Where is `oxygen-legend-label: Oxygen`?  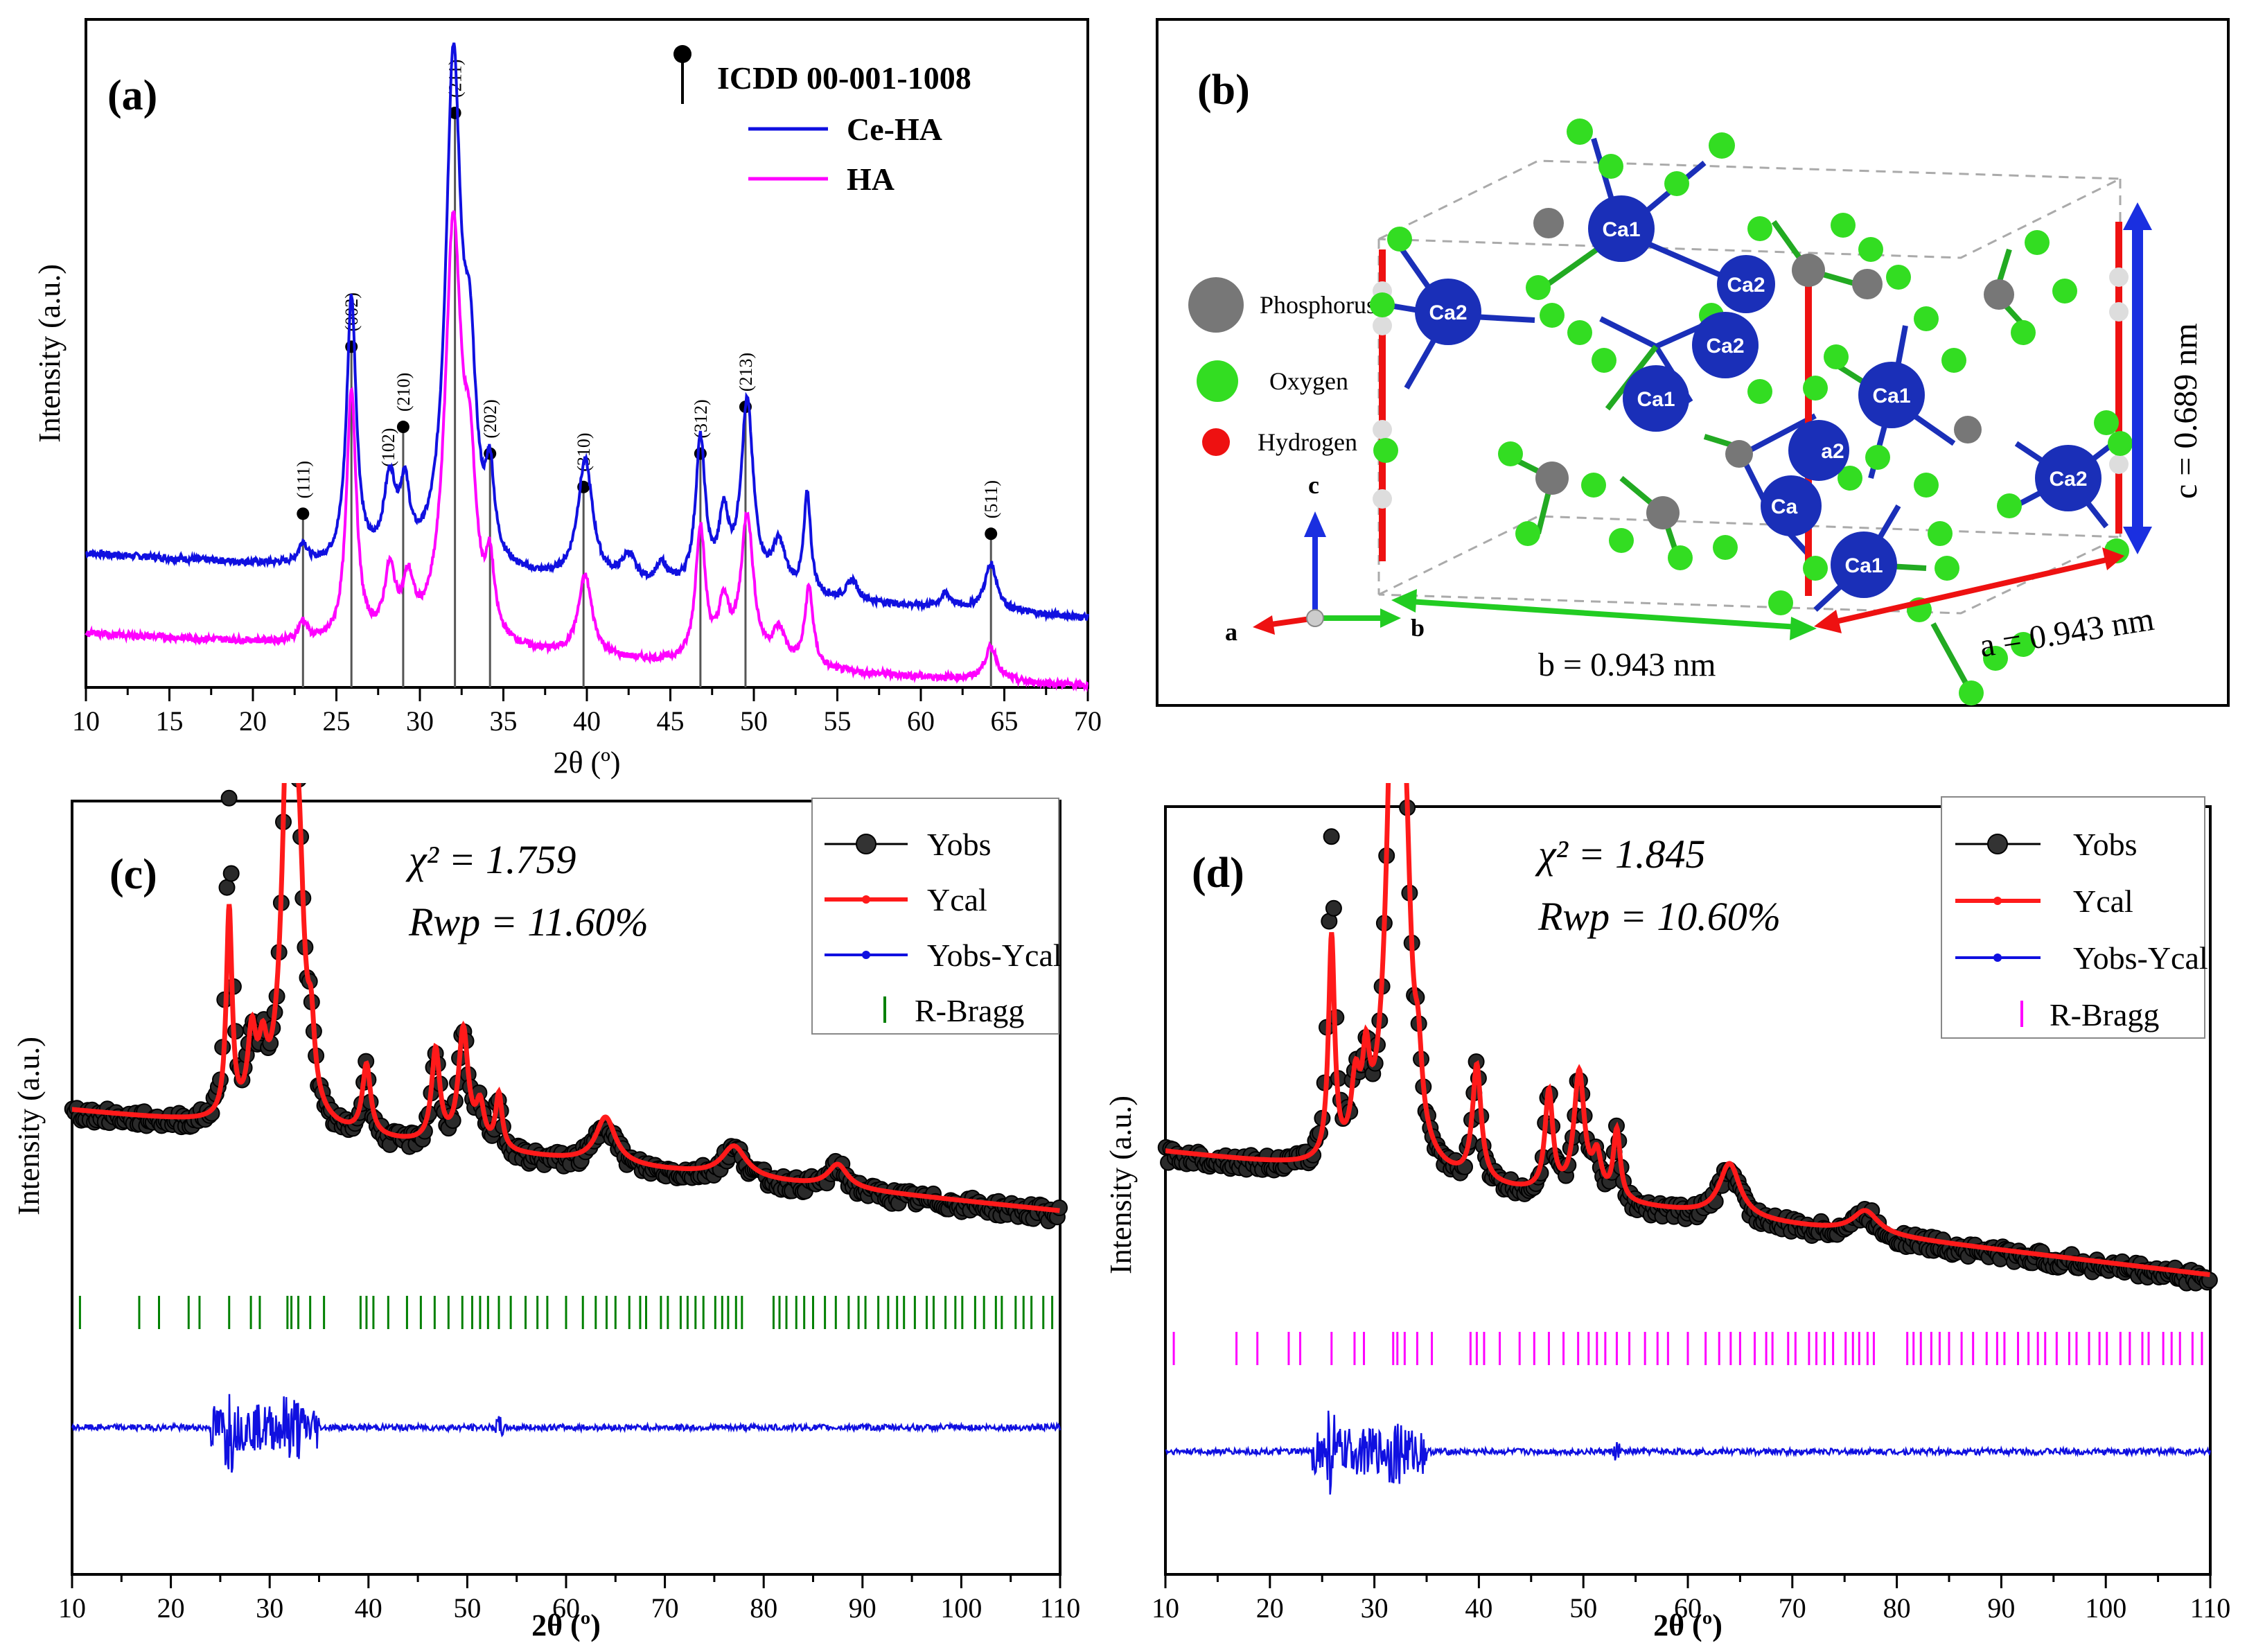 oxygen-legend-label: Oxygen is located at coordinates (1308, 381).